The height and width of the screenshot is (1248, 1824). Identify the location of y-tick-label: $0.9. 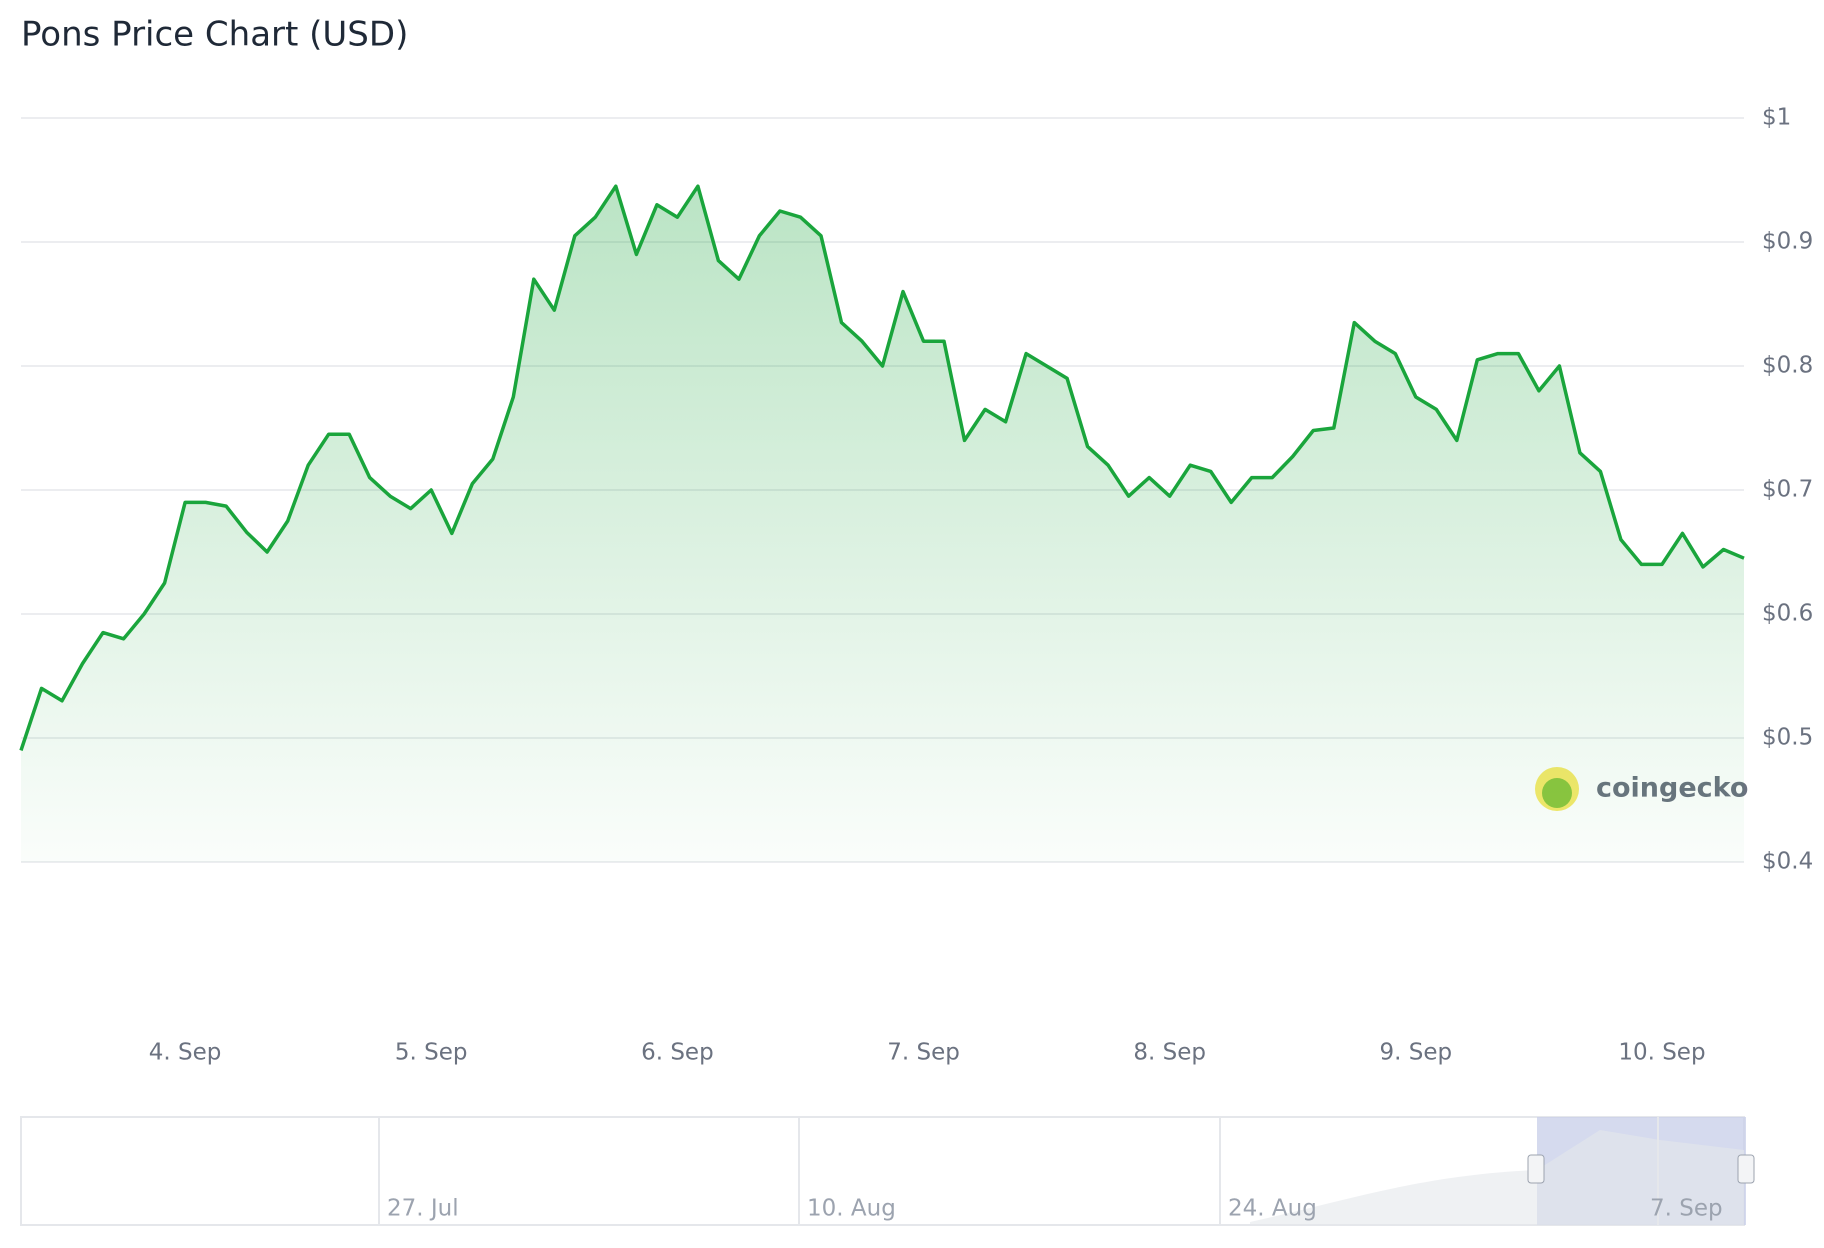
(1787, 242).